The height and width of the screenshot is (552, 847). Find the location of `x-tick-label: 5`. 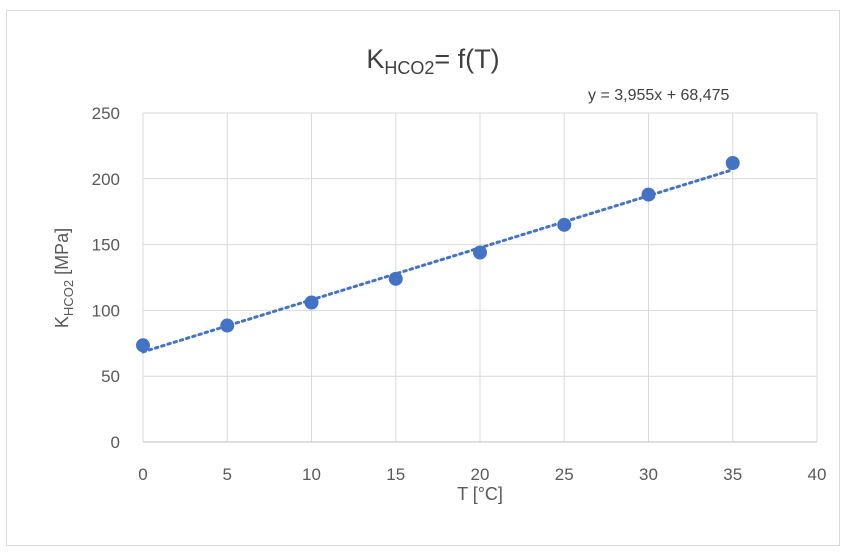

x-tick-label: 5 is located at coordinates (227, 474).